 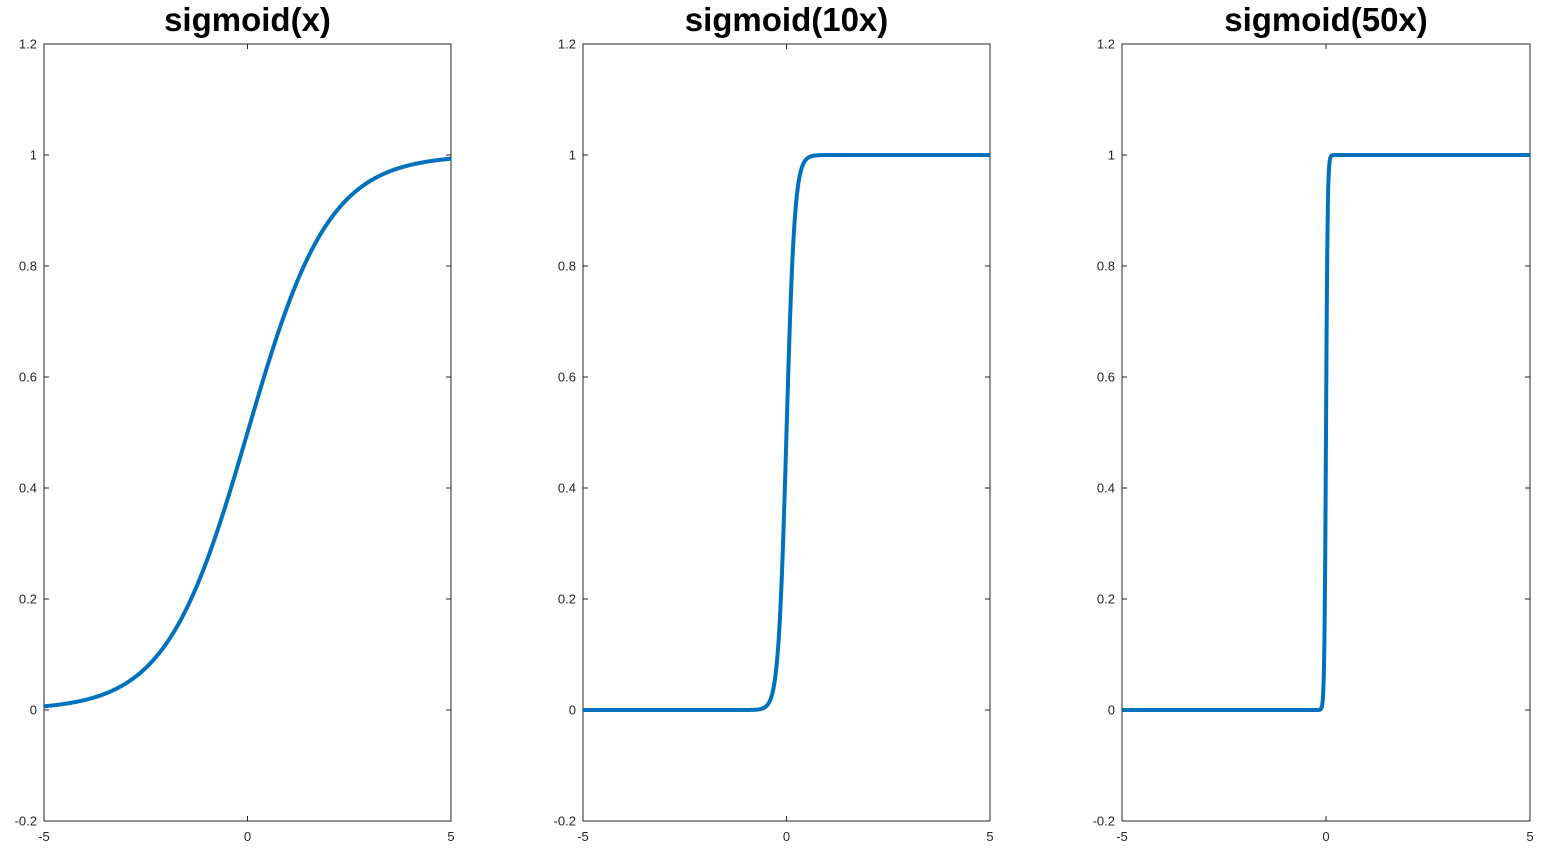 I want to click on chart-title: sigmoid(10x), so click(x=787, y=19).